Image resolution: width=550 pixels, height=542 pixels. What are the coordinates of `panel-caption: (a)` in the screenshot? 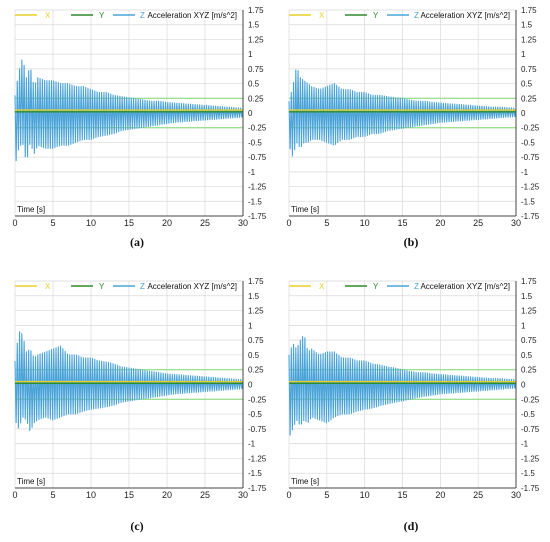 It's located at (137, 242).